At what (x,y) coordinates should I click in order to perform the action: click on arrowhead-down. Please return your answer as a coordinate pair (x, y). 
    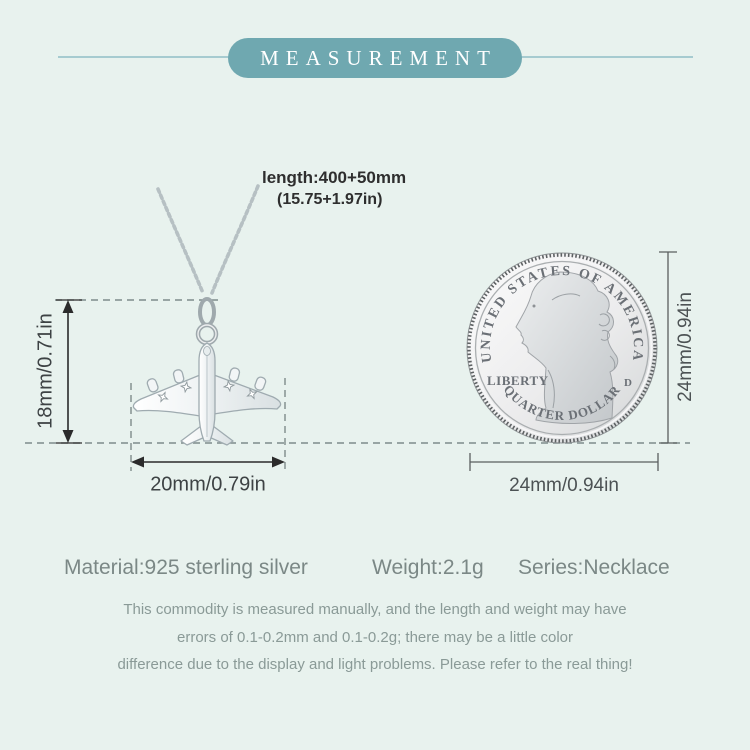
    Looking at the image, I should click on (68, 436).